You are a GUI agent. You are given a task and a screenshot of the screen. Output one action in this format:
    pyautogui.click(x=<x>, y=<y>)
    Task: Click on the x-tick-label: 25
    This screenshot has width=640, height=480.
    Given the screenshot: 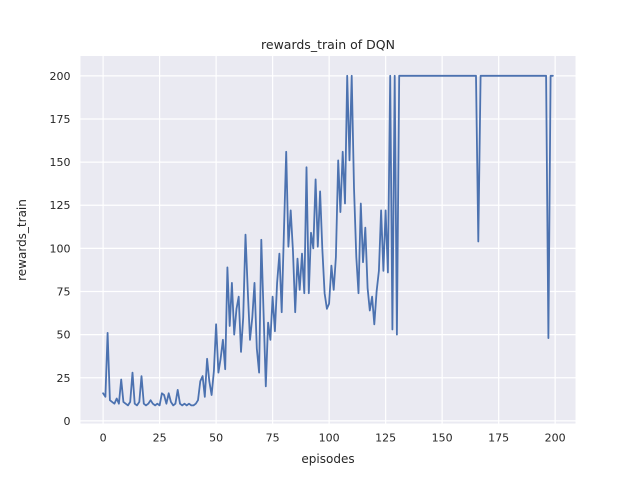 What is the action you would take?
    pyautogui.click(x=160, y=438)
    